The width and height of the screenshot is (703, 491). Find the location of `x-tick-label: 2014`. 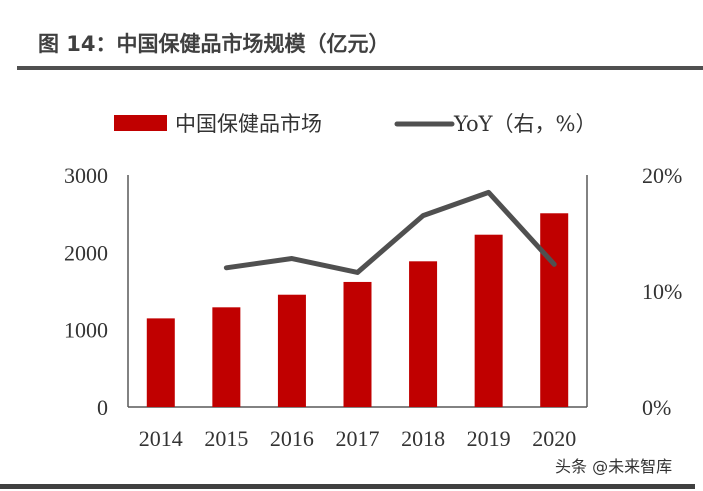

x-tick-label: 2014 is located at coordinates (161, 438).